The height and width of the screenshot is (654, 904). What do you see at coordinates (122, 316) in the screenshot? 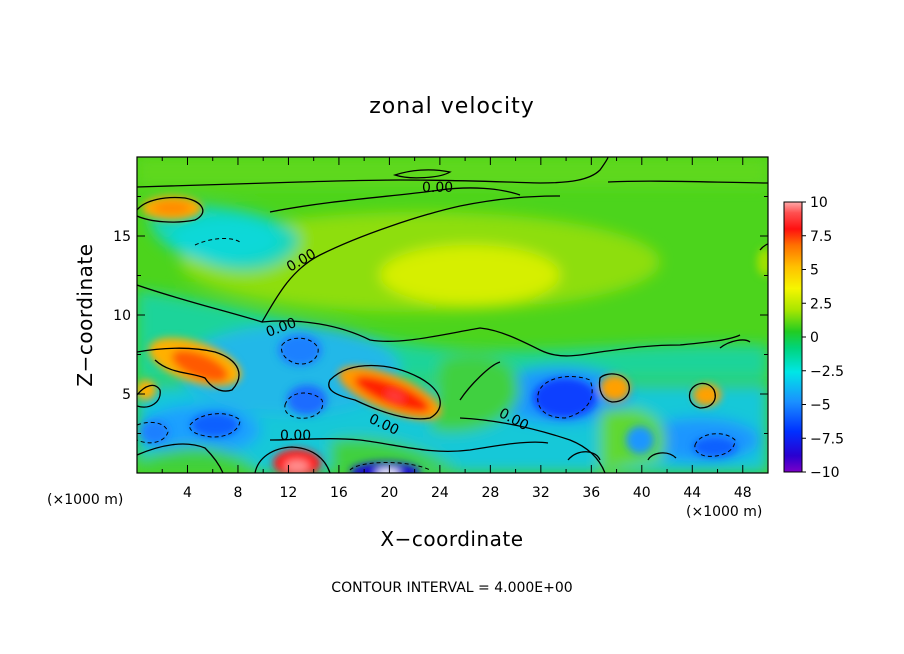
I see `y-tick-label: 10` at bounding box center [122, 316].